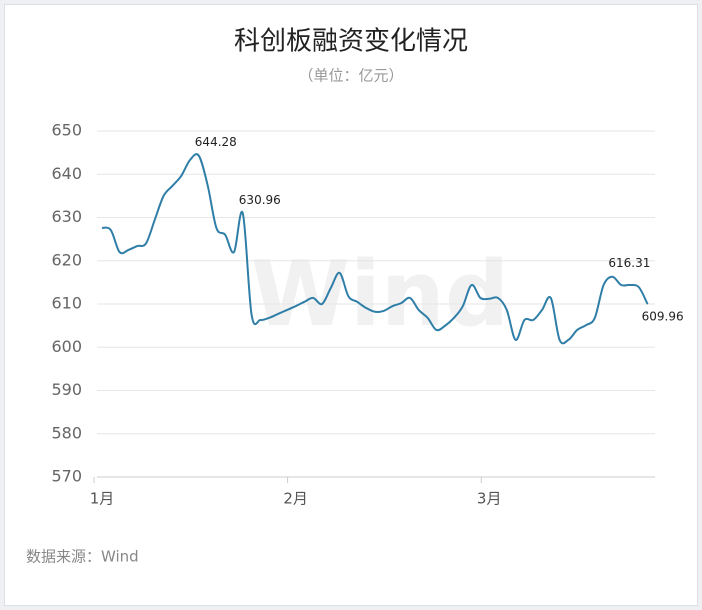 Image resolution: width=702 pixels, height=610 pixels. What do you see at coordinates (380, 294) in the screenshot?
I see `watermark: Wind` at bounding box center [380, 294].